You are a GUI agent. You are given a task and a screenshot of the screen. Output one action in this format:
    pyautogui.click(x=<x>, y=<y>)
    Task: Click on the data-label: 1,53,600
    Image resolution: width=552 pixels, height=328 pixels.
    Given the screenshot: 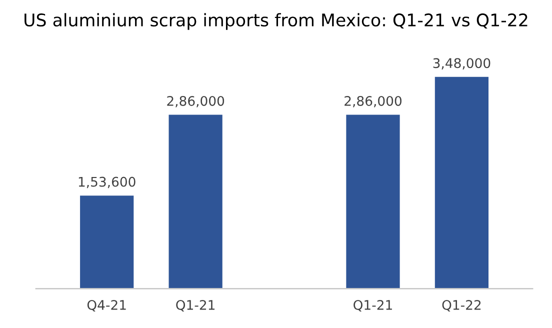 What is the action you would take?
    pyautogui.click(x=107, y=182)
    